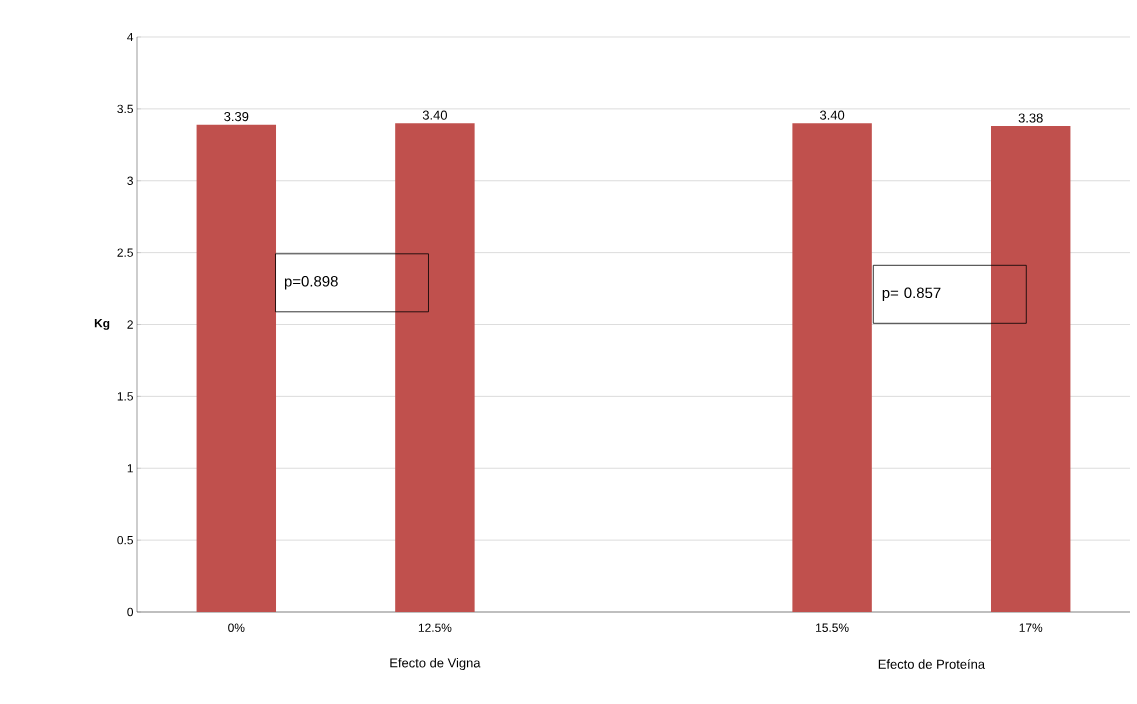  Describe the element at coordinates (832, 627) in the screenshot. I see `x-tick-label: 15.5%` at that location.